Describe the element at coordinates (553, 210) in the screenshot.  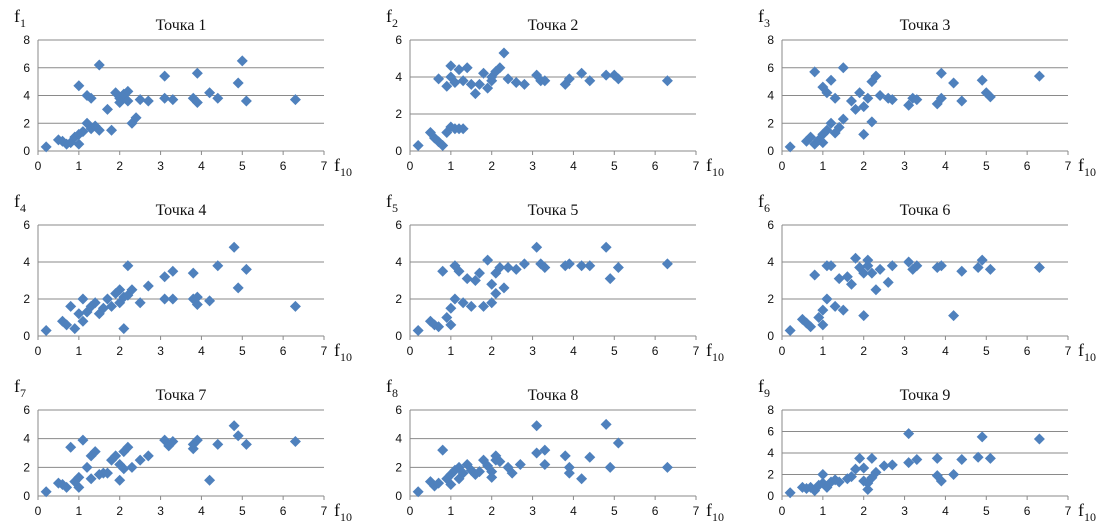
I see `chart-title: Точка 5` at that location.